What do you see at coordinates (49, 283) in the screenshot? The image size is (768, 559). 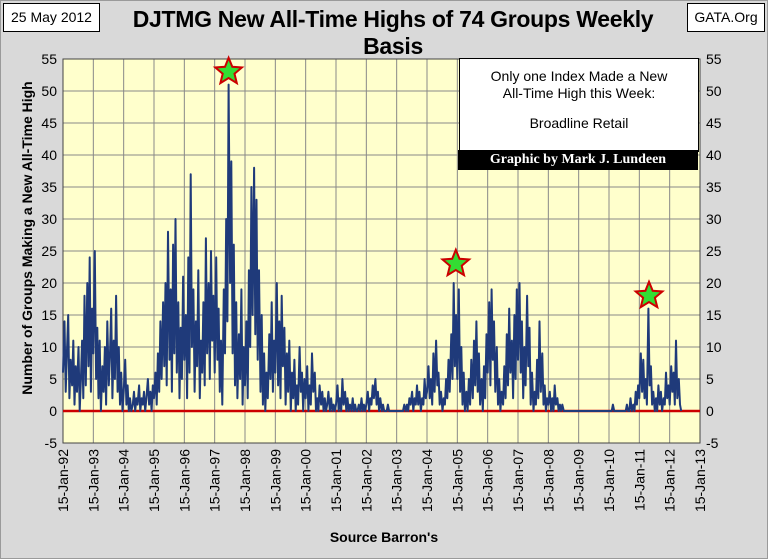 I see `y-tick-label-left: 20` at bounding box center [49, 283].